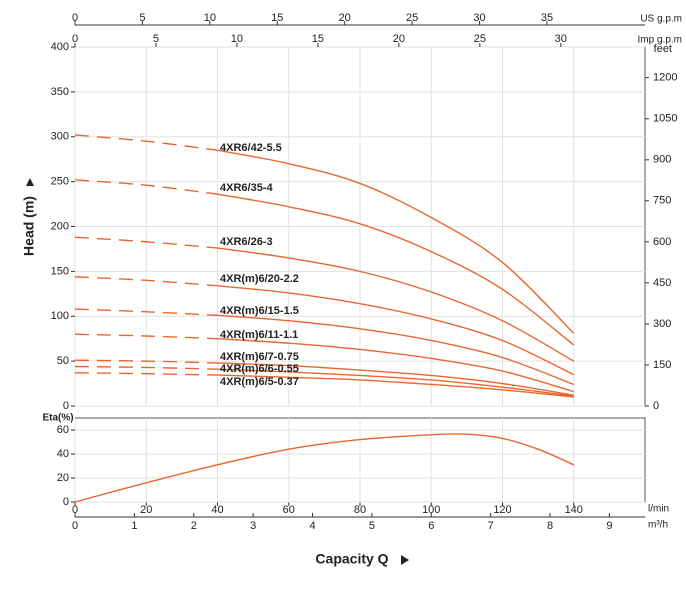  Describe the element at coordinates (29, 226) in the screenshot. I see `y-axis-title: Head (m)` at that location.